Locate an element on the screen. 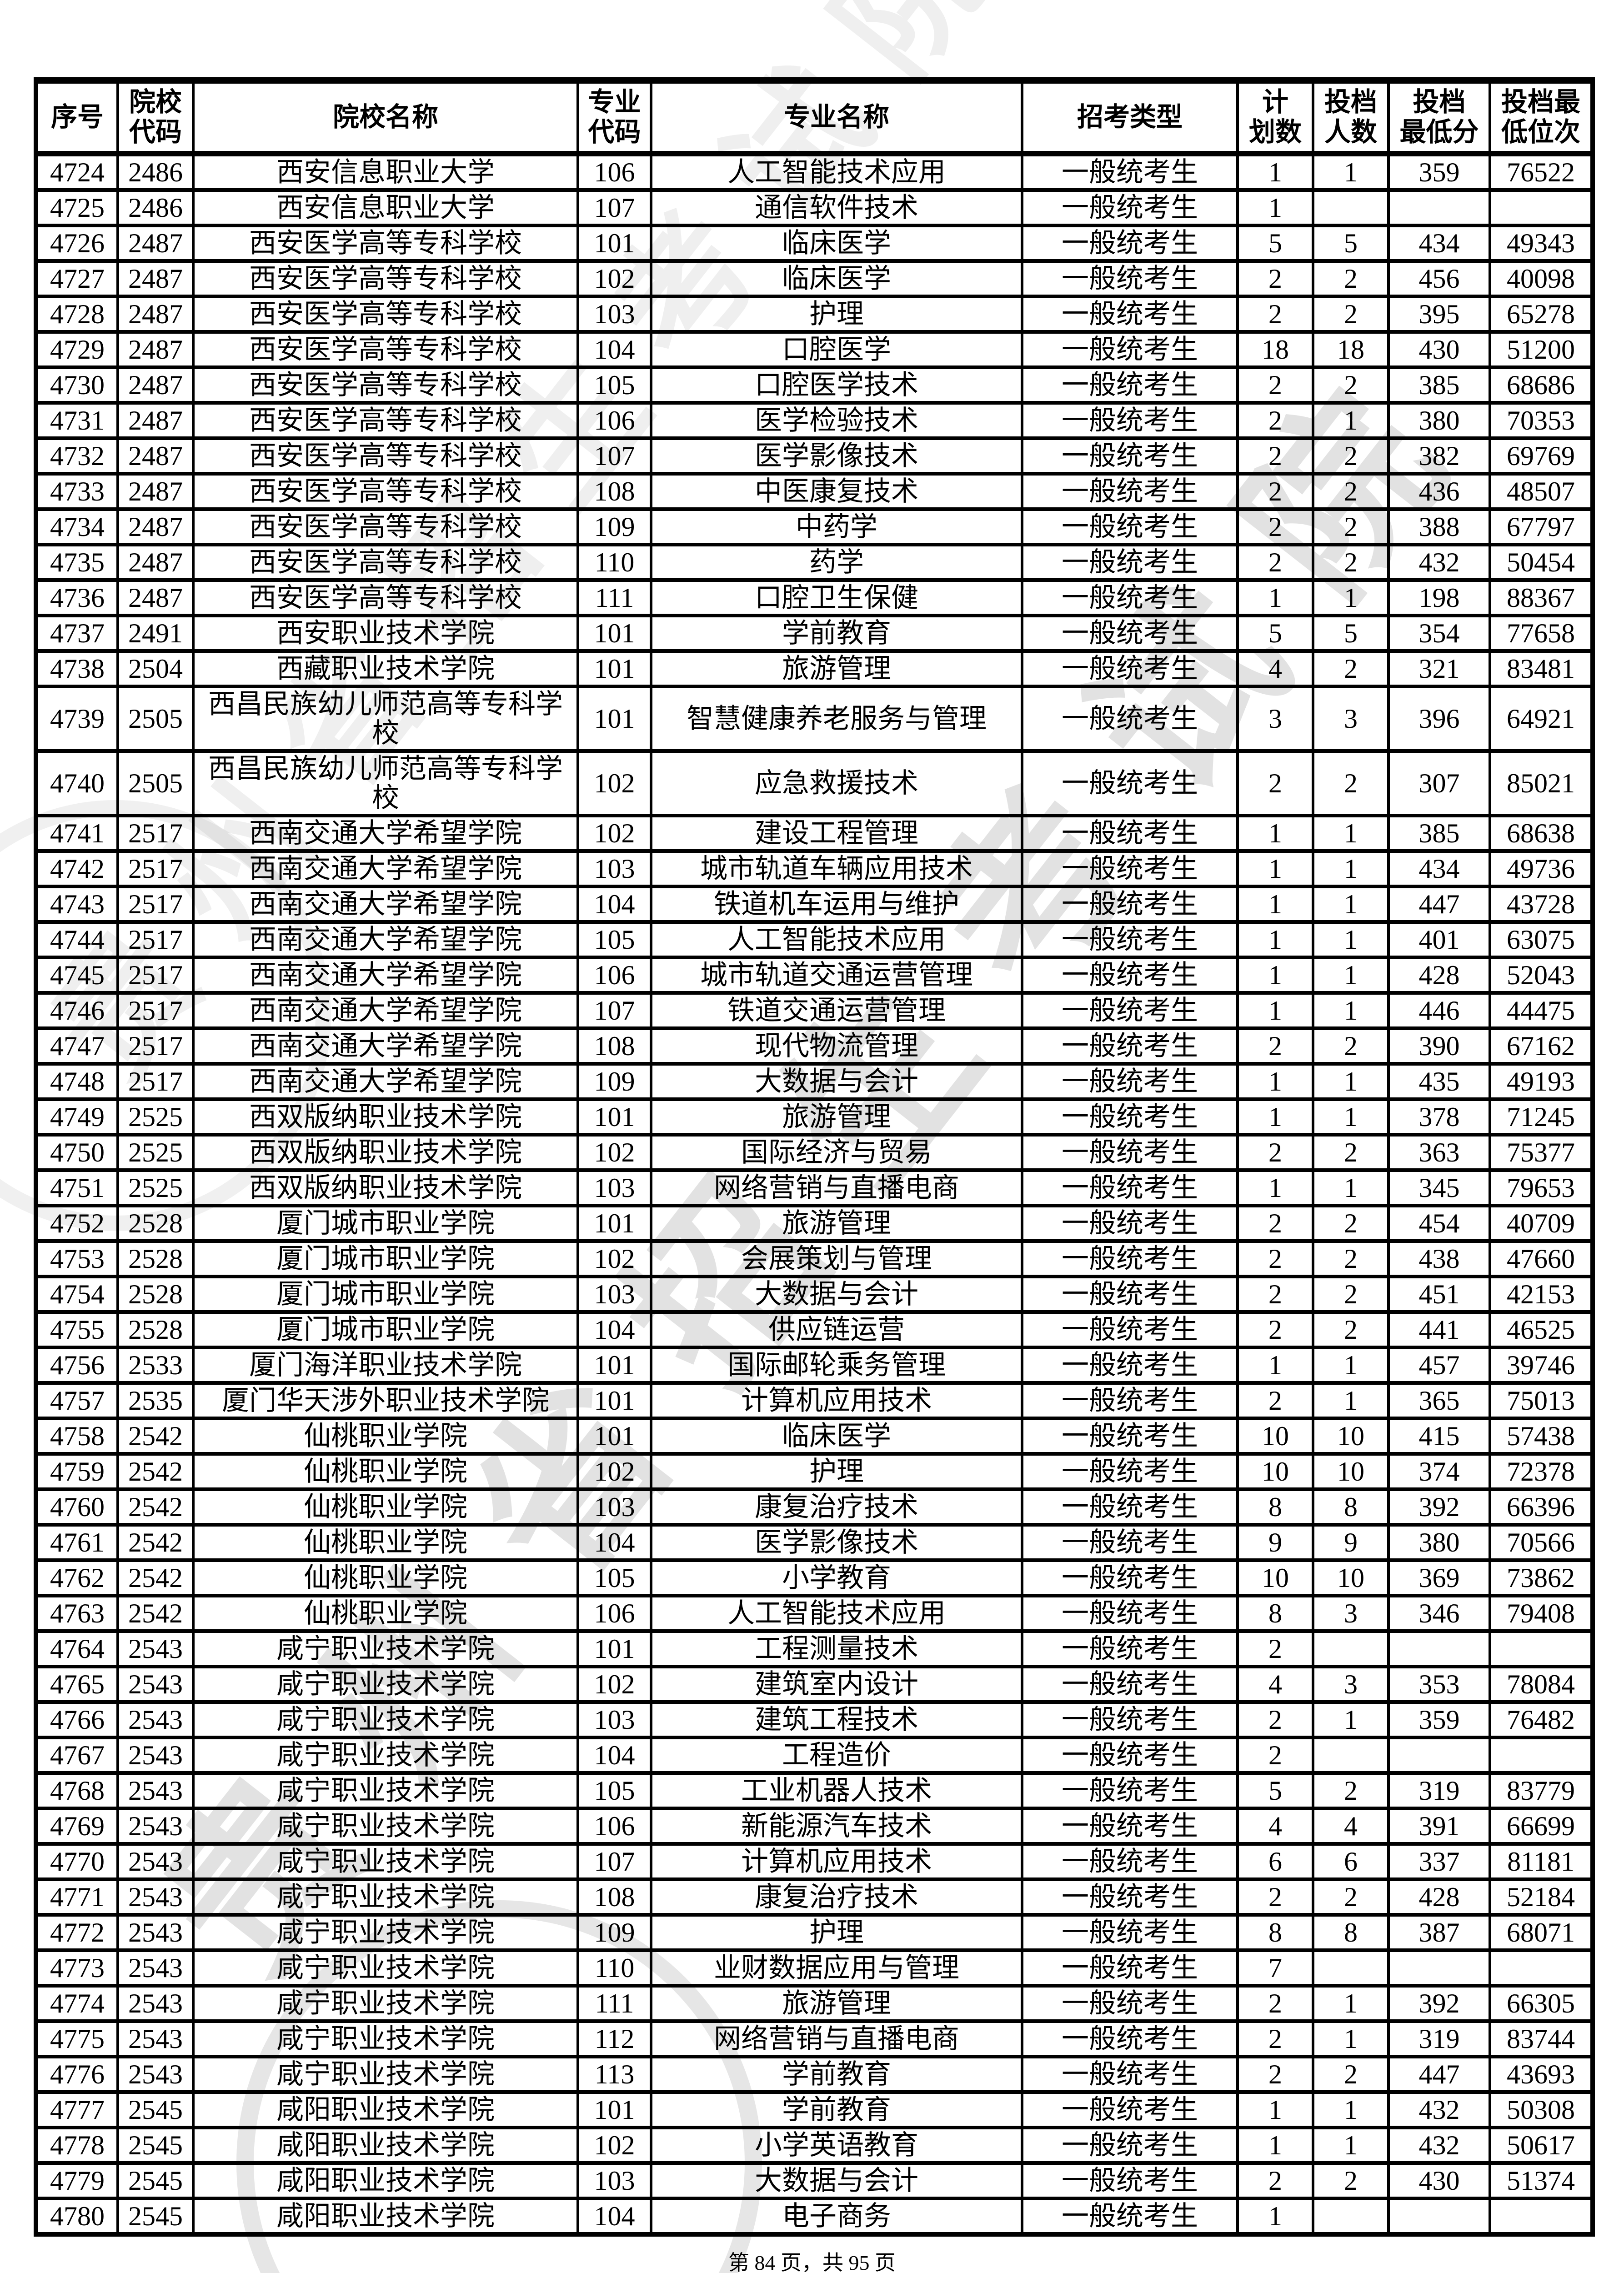 The image size is (1624, 2273). serial-cell: 4726 is located at coordinates (77, 243).